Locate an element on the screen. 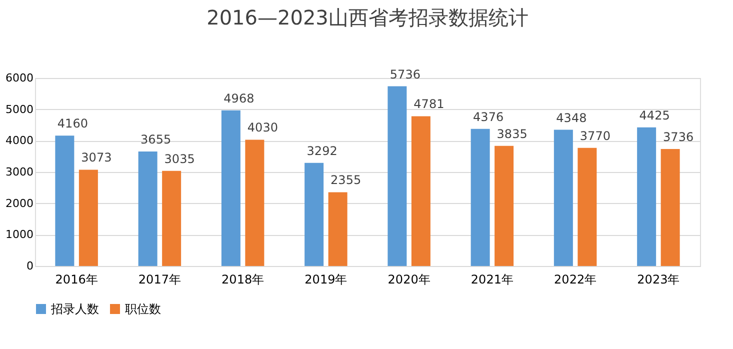 The height and width of the screenshot is (349, 733). data-label: 4781 is located at coordinates (429, 104).